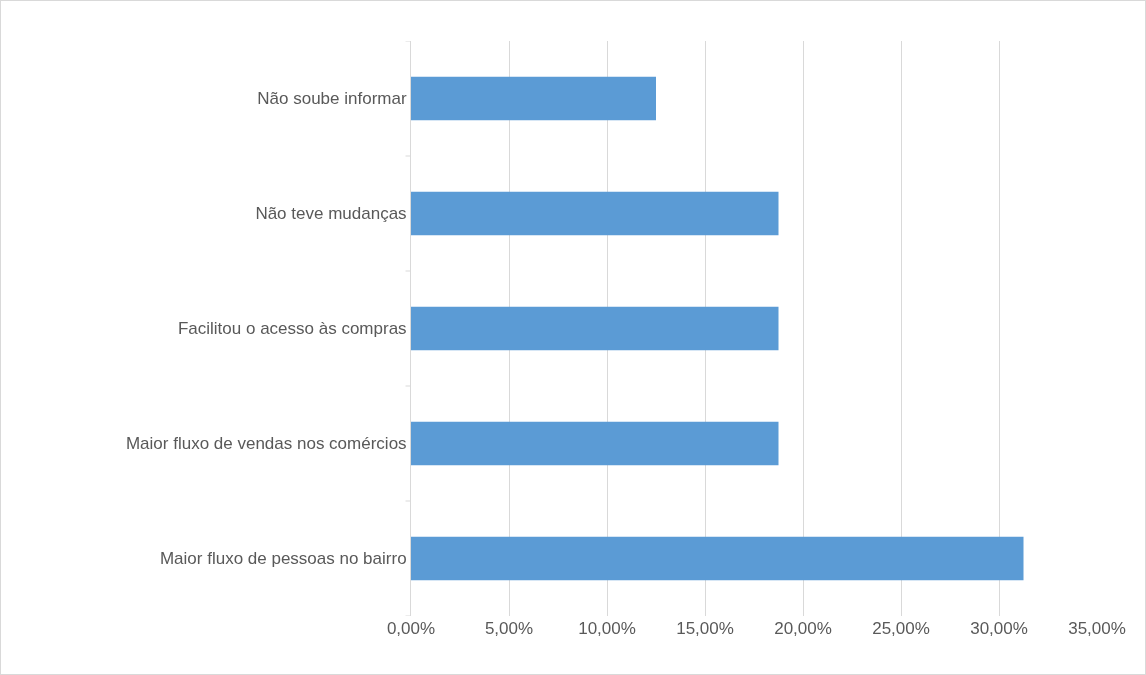 This screenshot has width=1146, height=675. I want to click on x-tick-label: 10,00%, so click(607, 628).